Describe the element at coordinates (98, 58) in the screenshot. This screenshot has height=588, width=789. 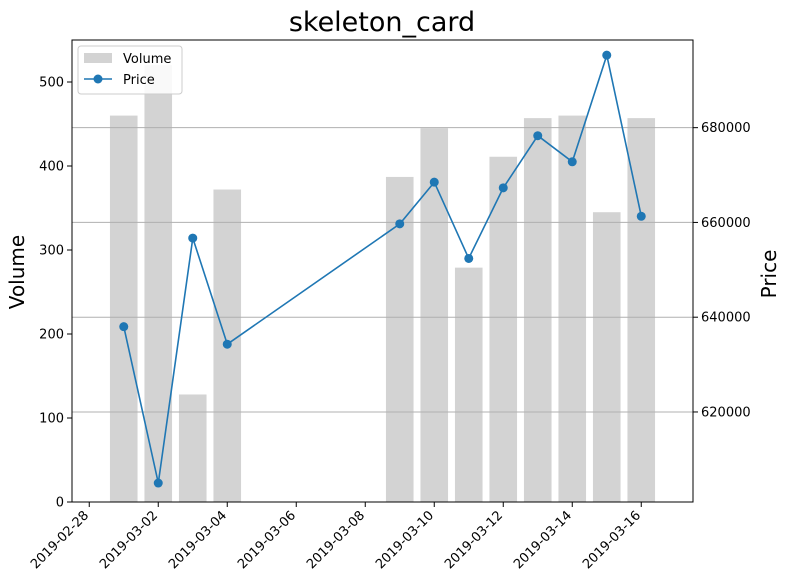
I see `legend-volume-swatch` at that location.